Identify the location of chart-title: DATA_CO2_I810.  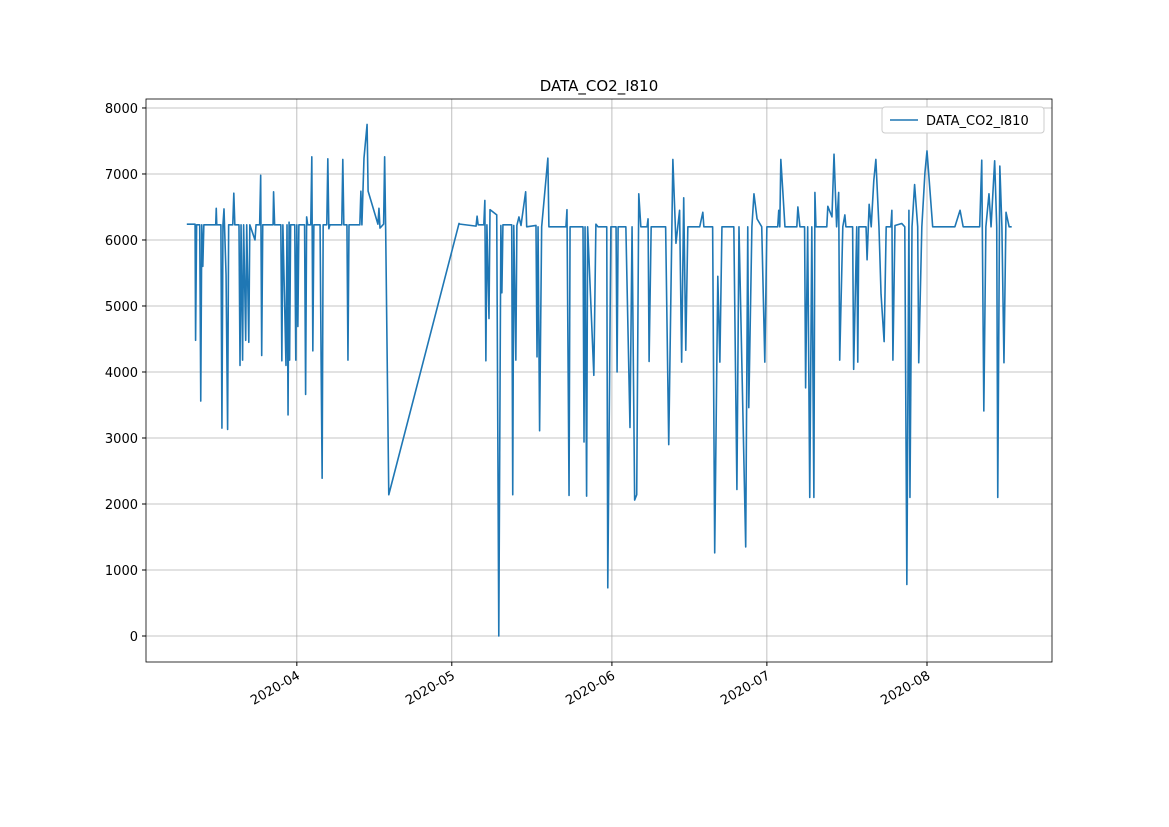
(599, 86).